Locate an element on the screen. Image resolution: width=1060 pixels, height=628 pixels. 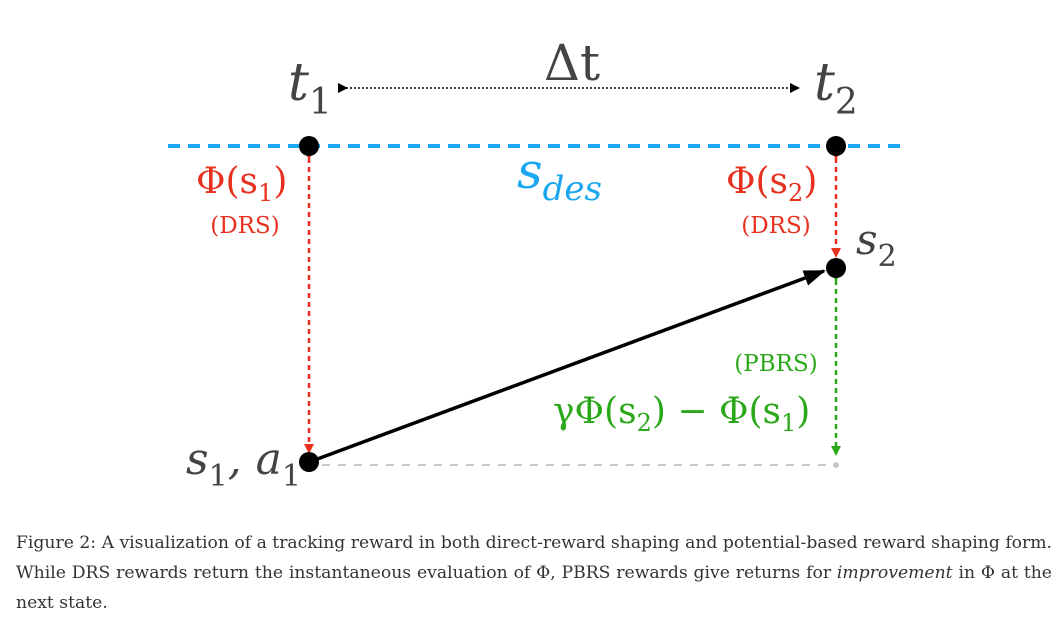
t1-label: t1 is located at coordinates (310, 88).